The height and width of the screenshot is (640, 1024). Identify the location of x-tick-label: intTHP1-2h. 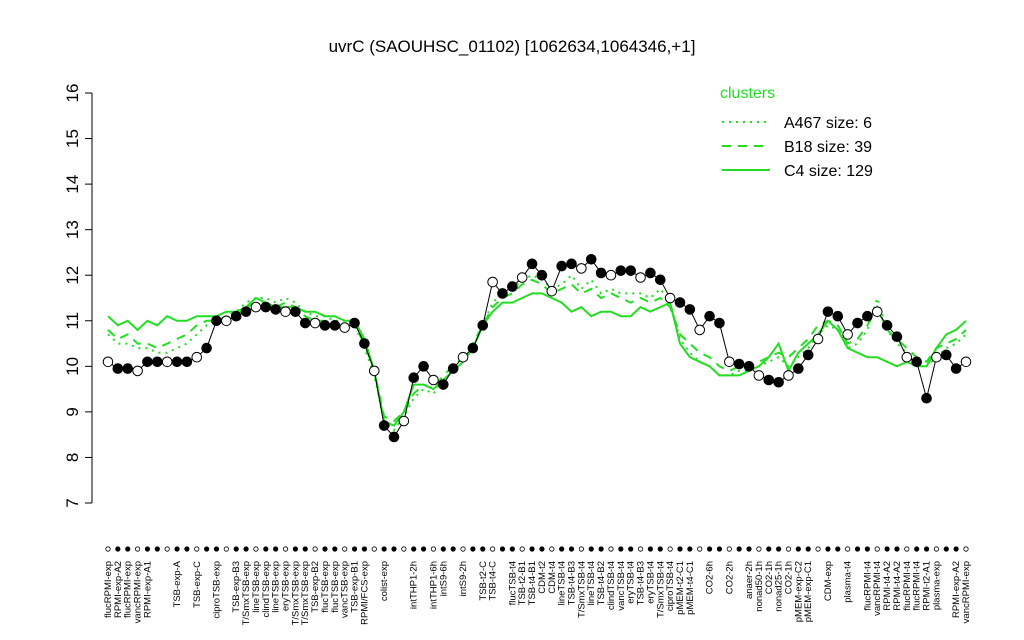
(414, 585).